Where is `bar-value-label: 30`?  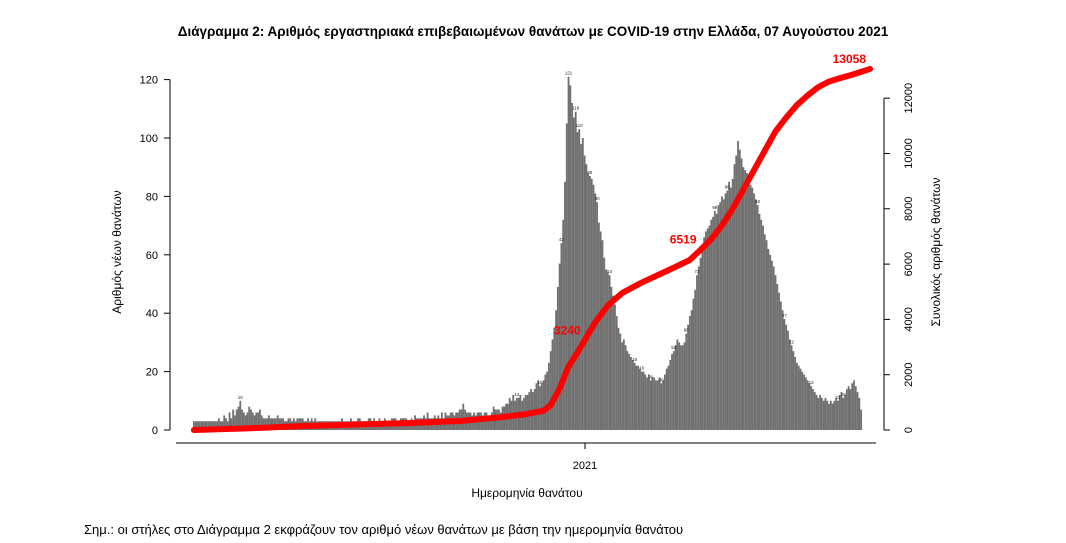 bar-value-label: 30 is located at coordinates (651, 376).